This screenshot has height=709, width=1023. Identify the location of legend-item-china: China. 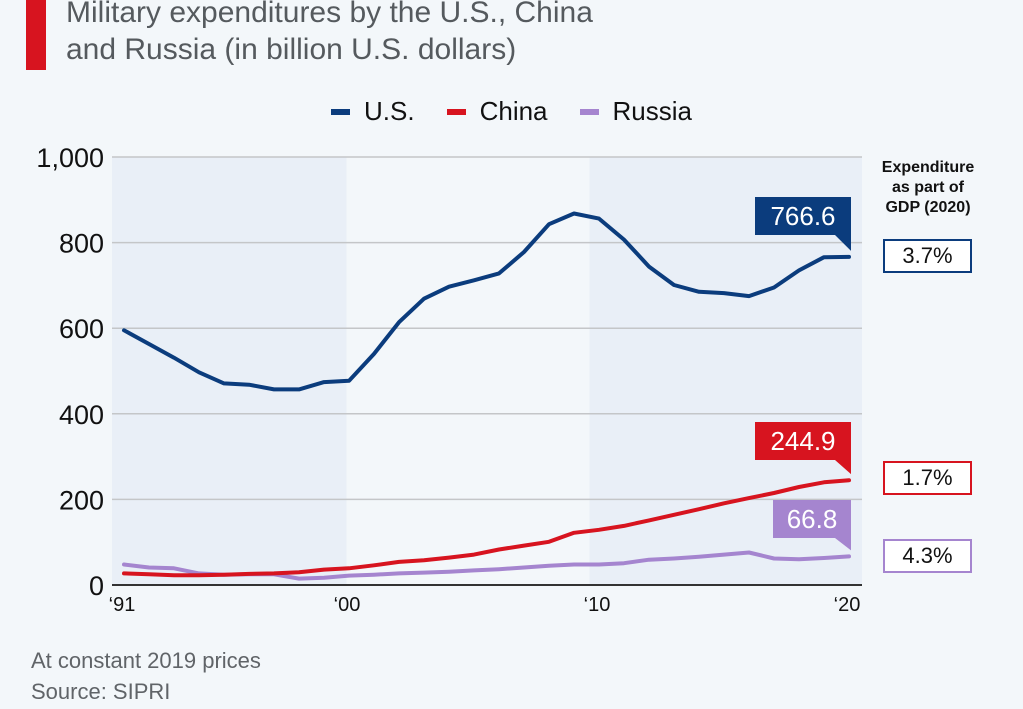
(497, 111).